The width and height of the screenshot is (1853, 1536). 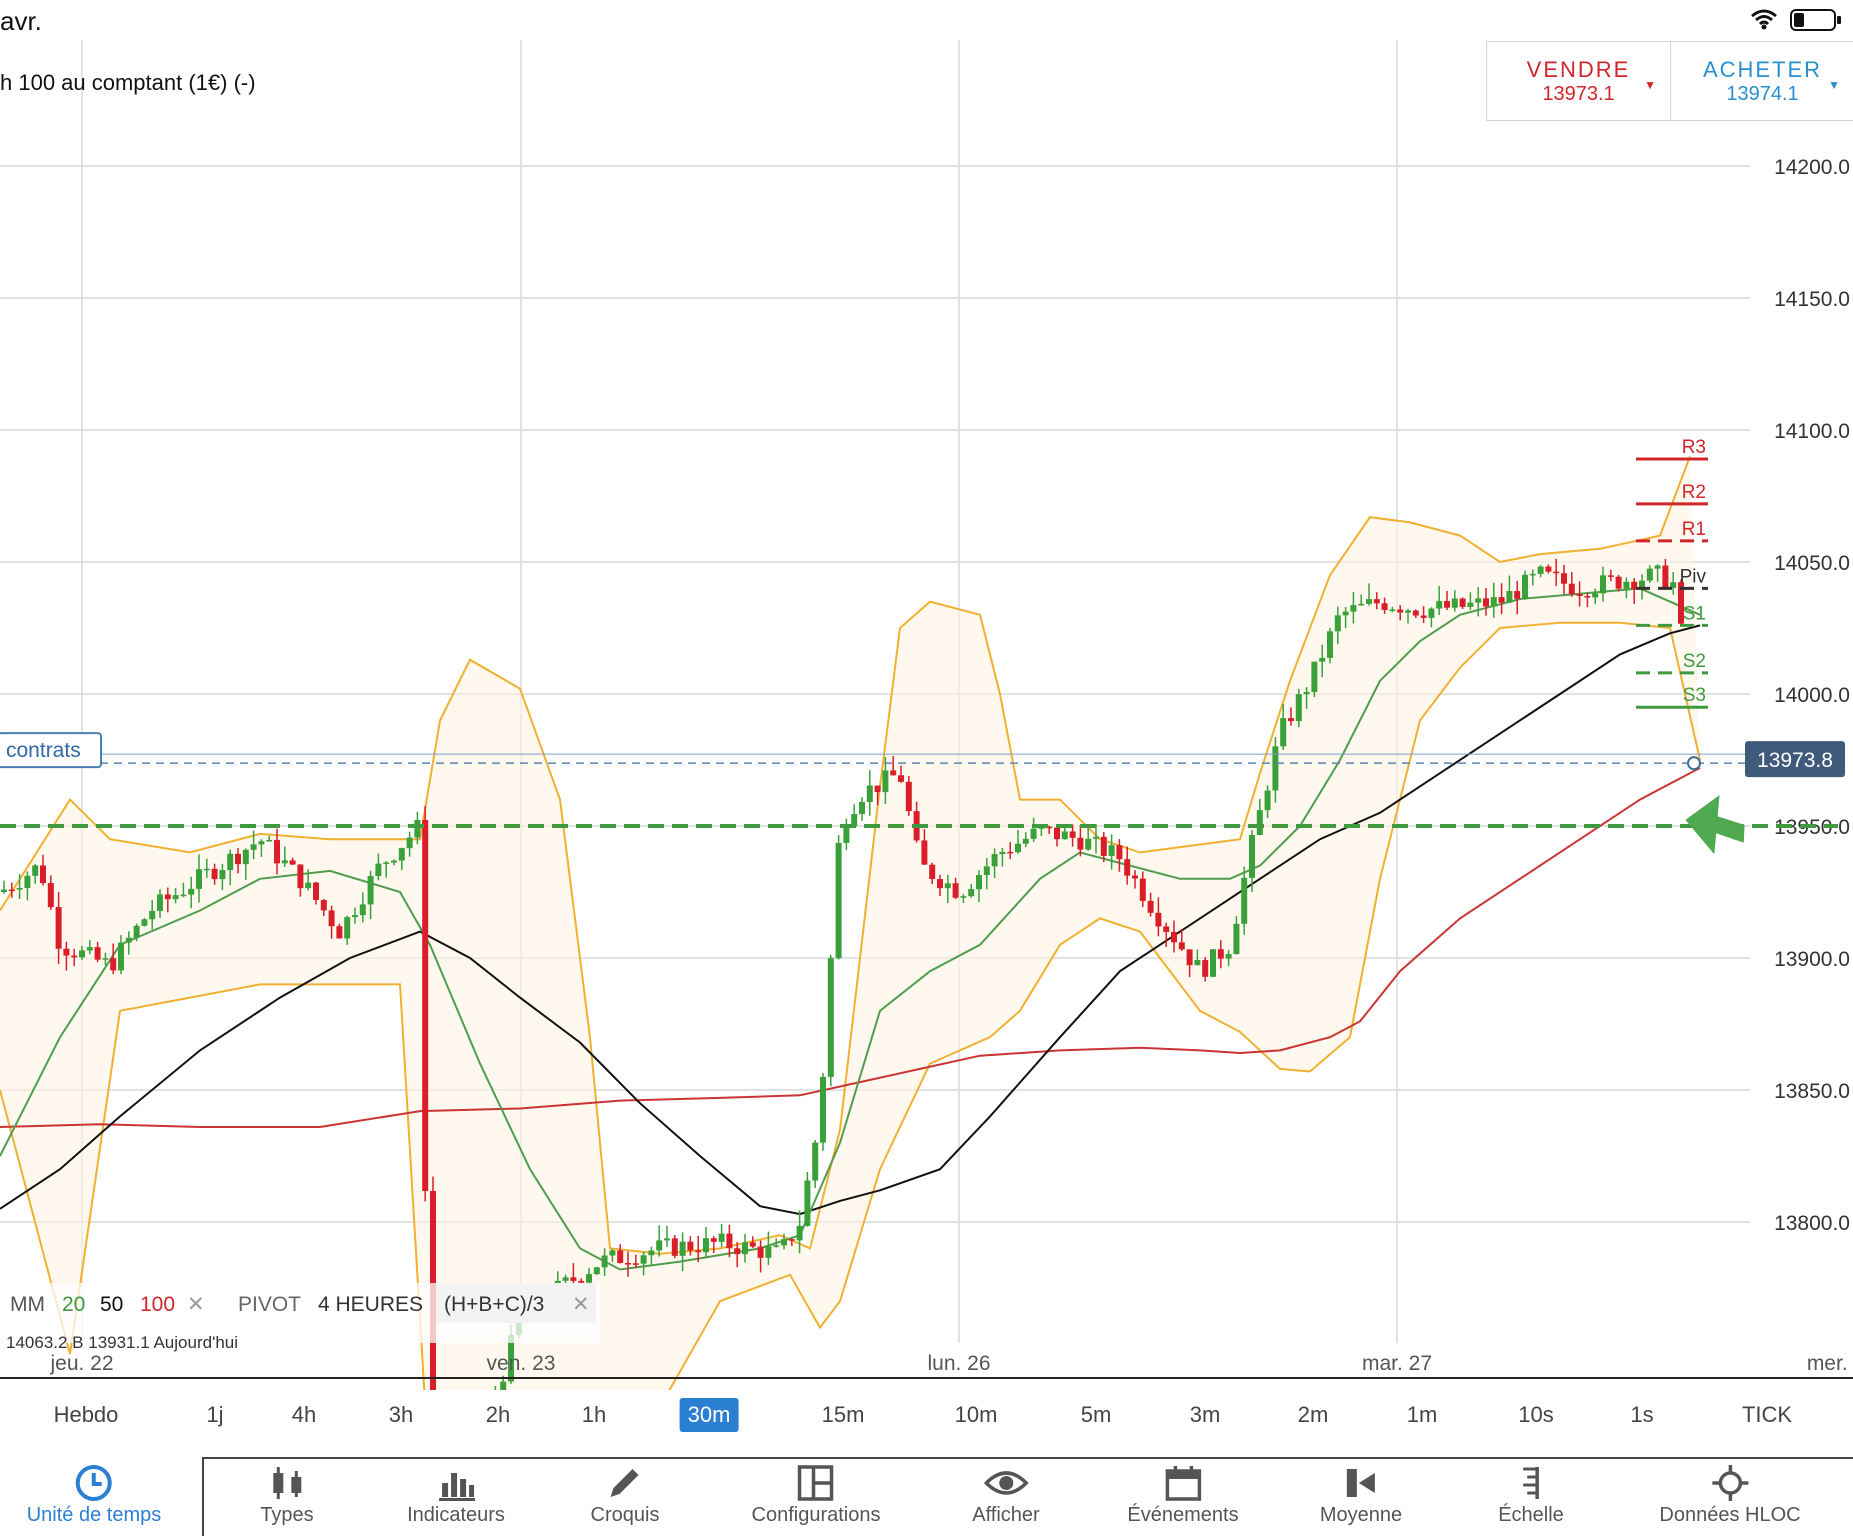 What do you see at coordinates (498, 1414) in the screenshot?
I see `timeframe-2h: 2h` at bounding box center [498, 1414].